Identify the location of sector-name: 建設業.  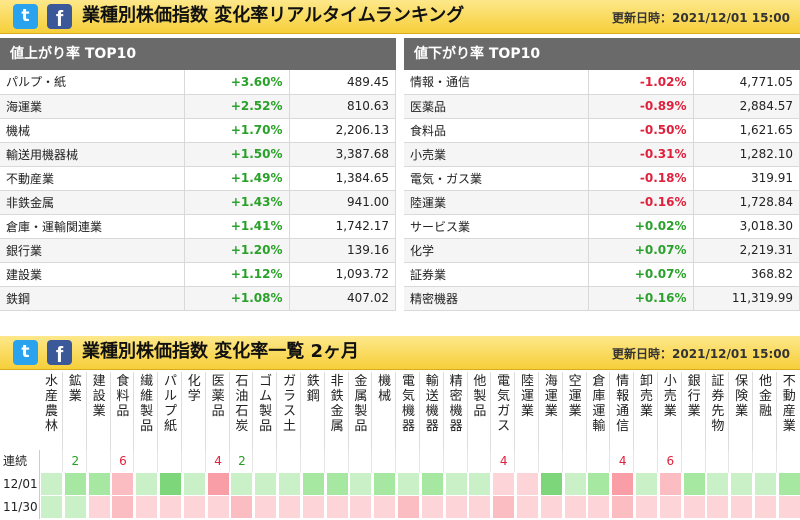
(92, 274).